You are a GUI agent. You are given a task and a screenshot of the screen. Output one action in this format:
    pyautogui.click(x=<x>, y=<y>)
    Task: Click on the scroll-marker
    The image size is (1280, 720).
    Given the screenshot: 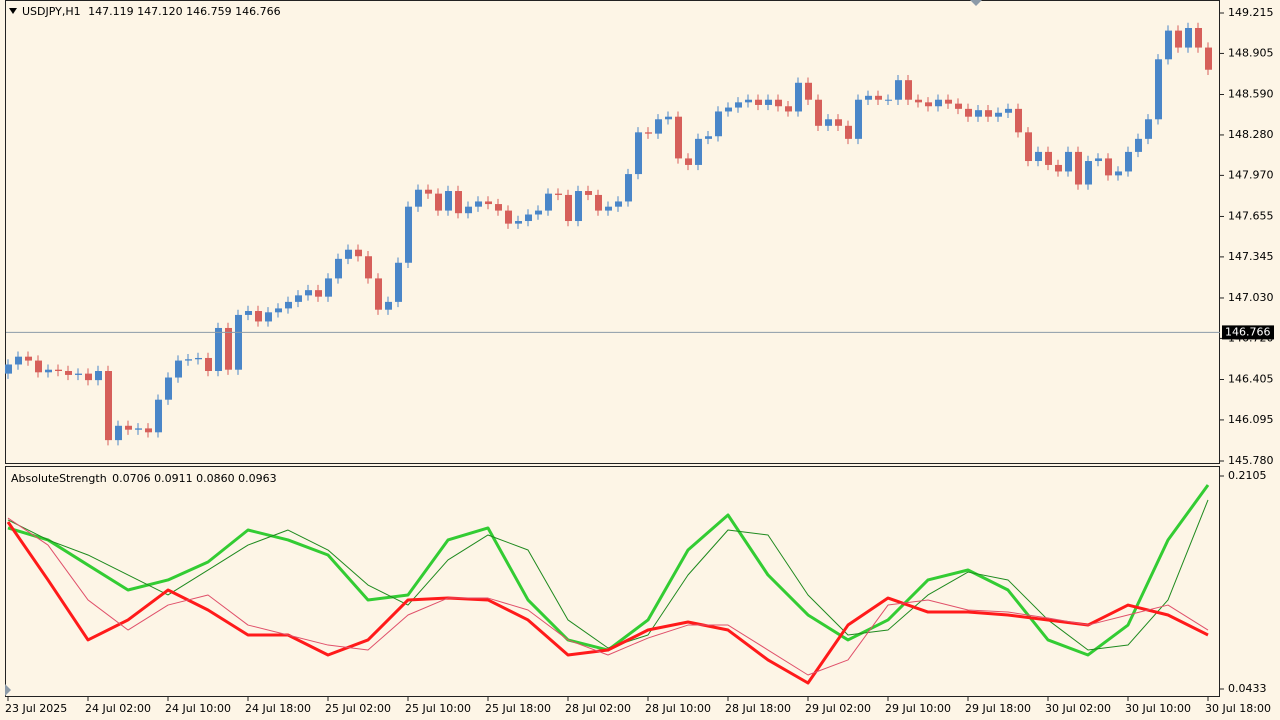 What is the action you would take?
    pyautogui.click(x=8, y=690)
    